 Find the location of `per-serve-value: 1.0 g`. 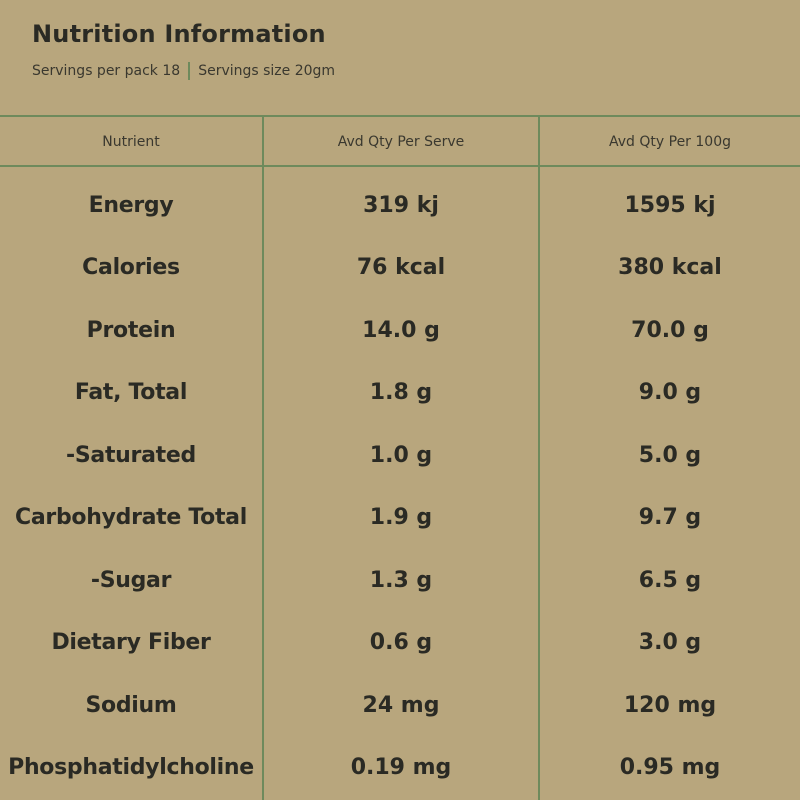

per-serve-value: 1.0 g is located at coordinates (401, 455).